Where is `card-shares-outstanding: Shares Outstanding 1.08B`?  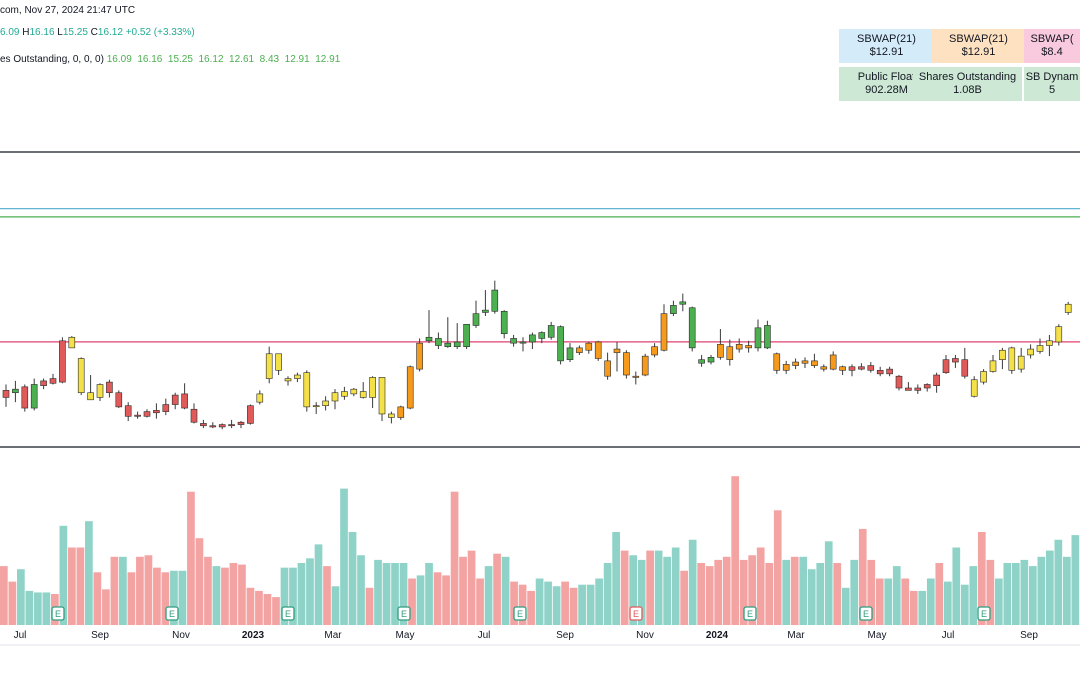 card-shares-outstanding: Shares Outstanding 1.08B is located at coordinates (967, 84).